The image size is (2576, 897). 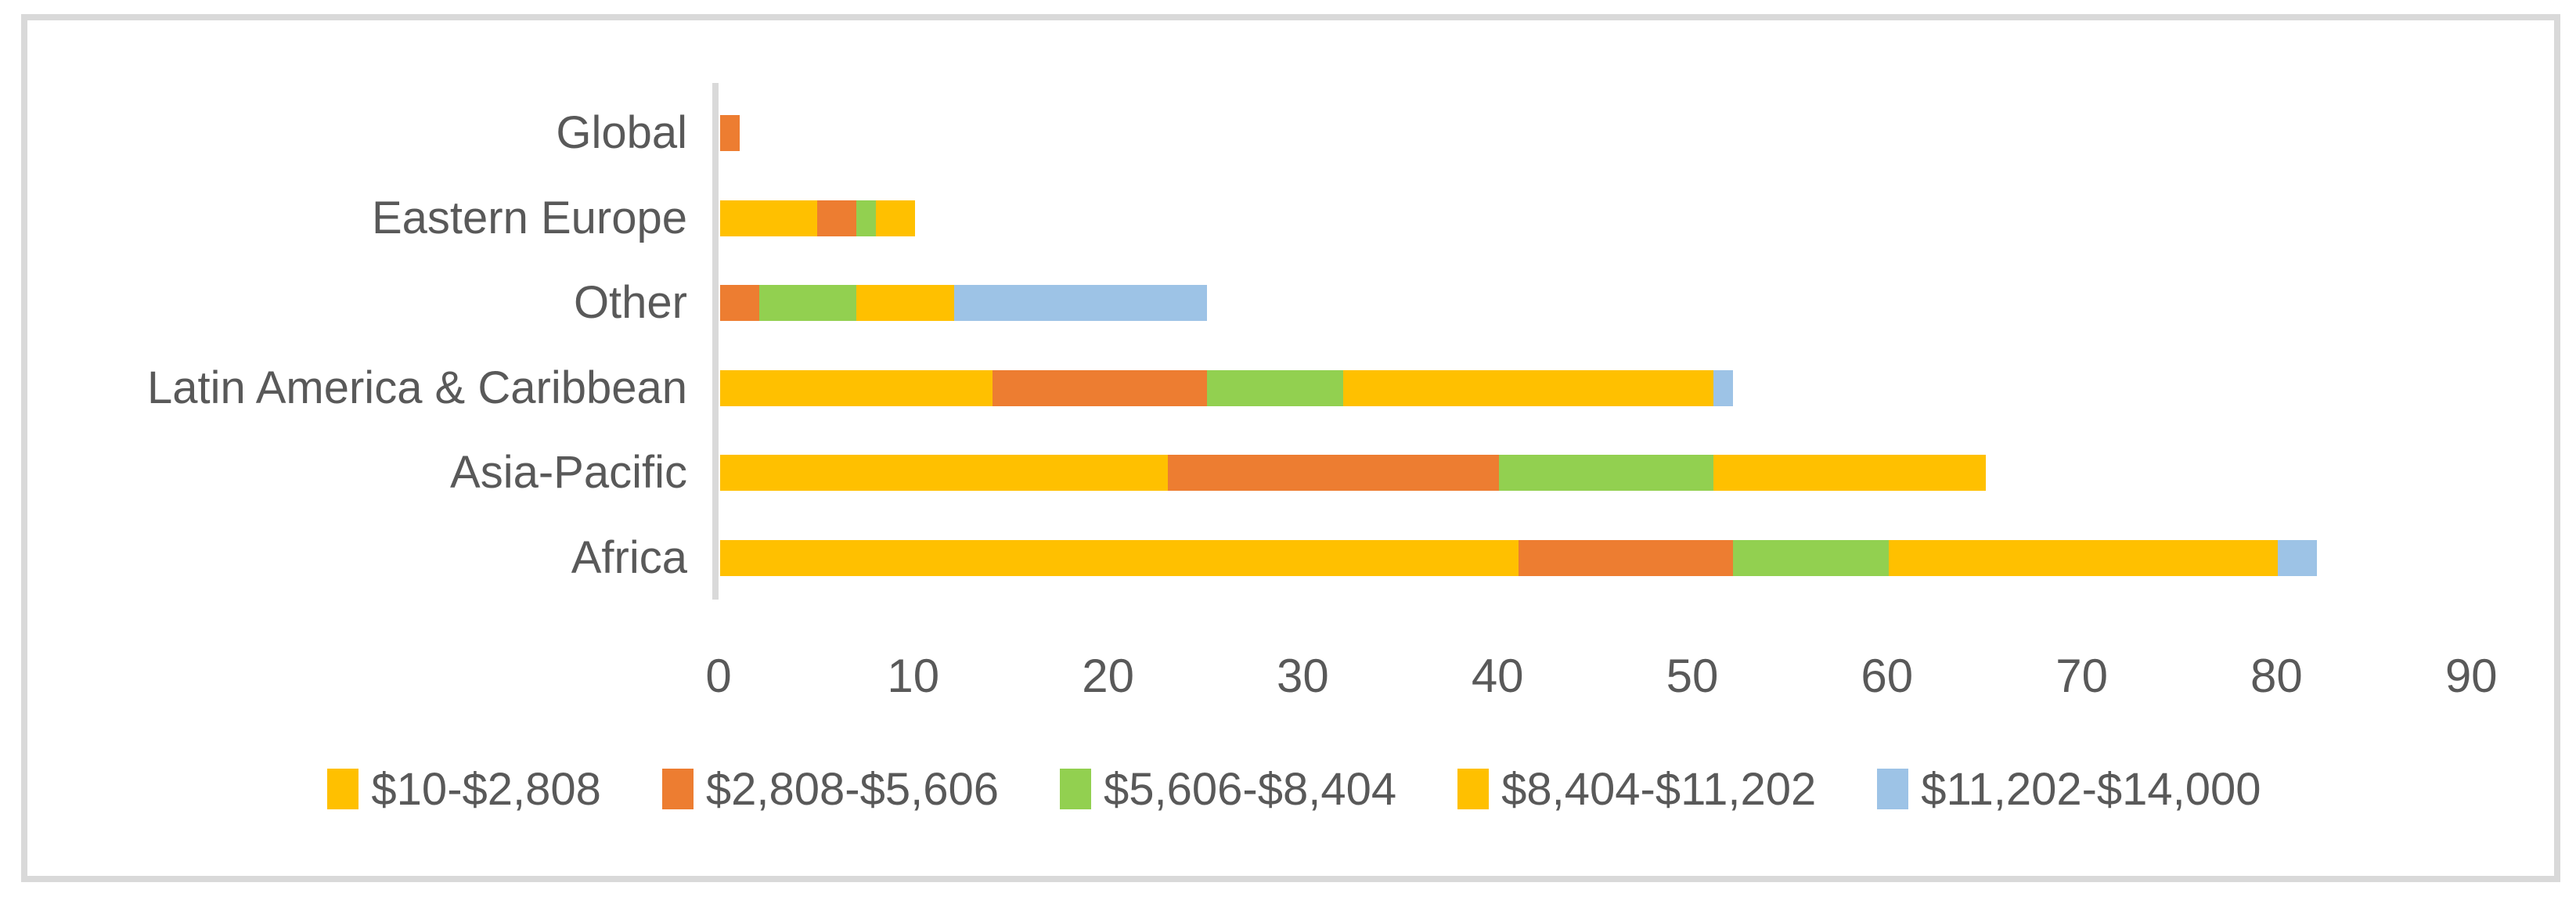 I want to click on category-label: Eastern Europe, so click(x=529, y=217).